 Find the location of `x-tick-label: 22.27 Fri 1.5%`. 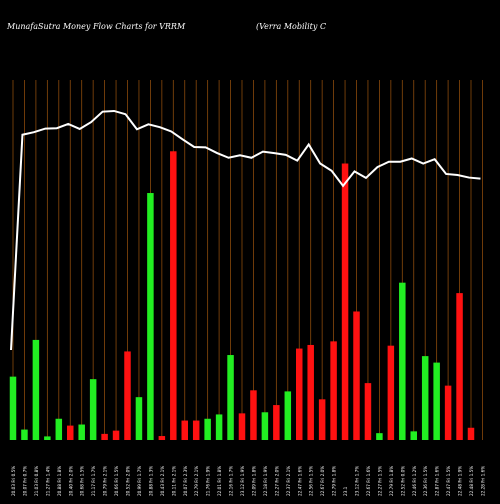

x-tick-label: 22.27 Fri 1.5% is located at coordinates (379, 481).